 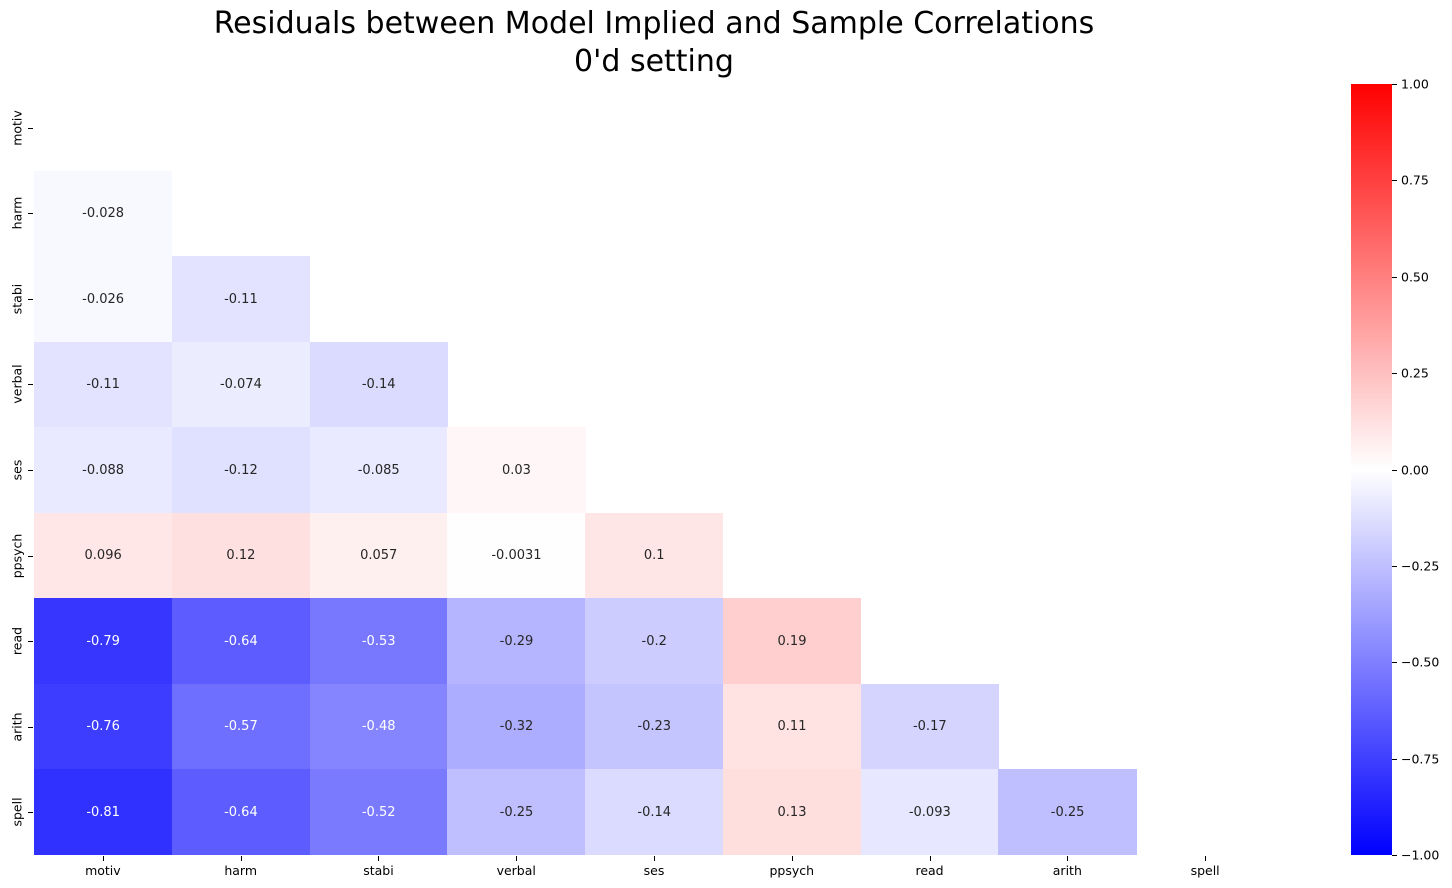 What do you see at coordinates (17, 727) in the screenshot?
I see `y-axis-label: arith` at bounding box center [17, 727].